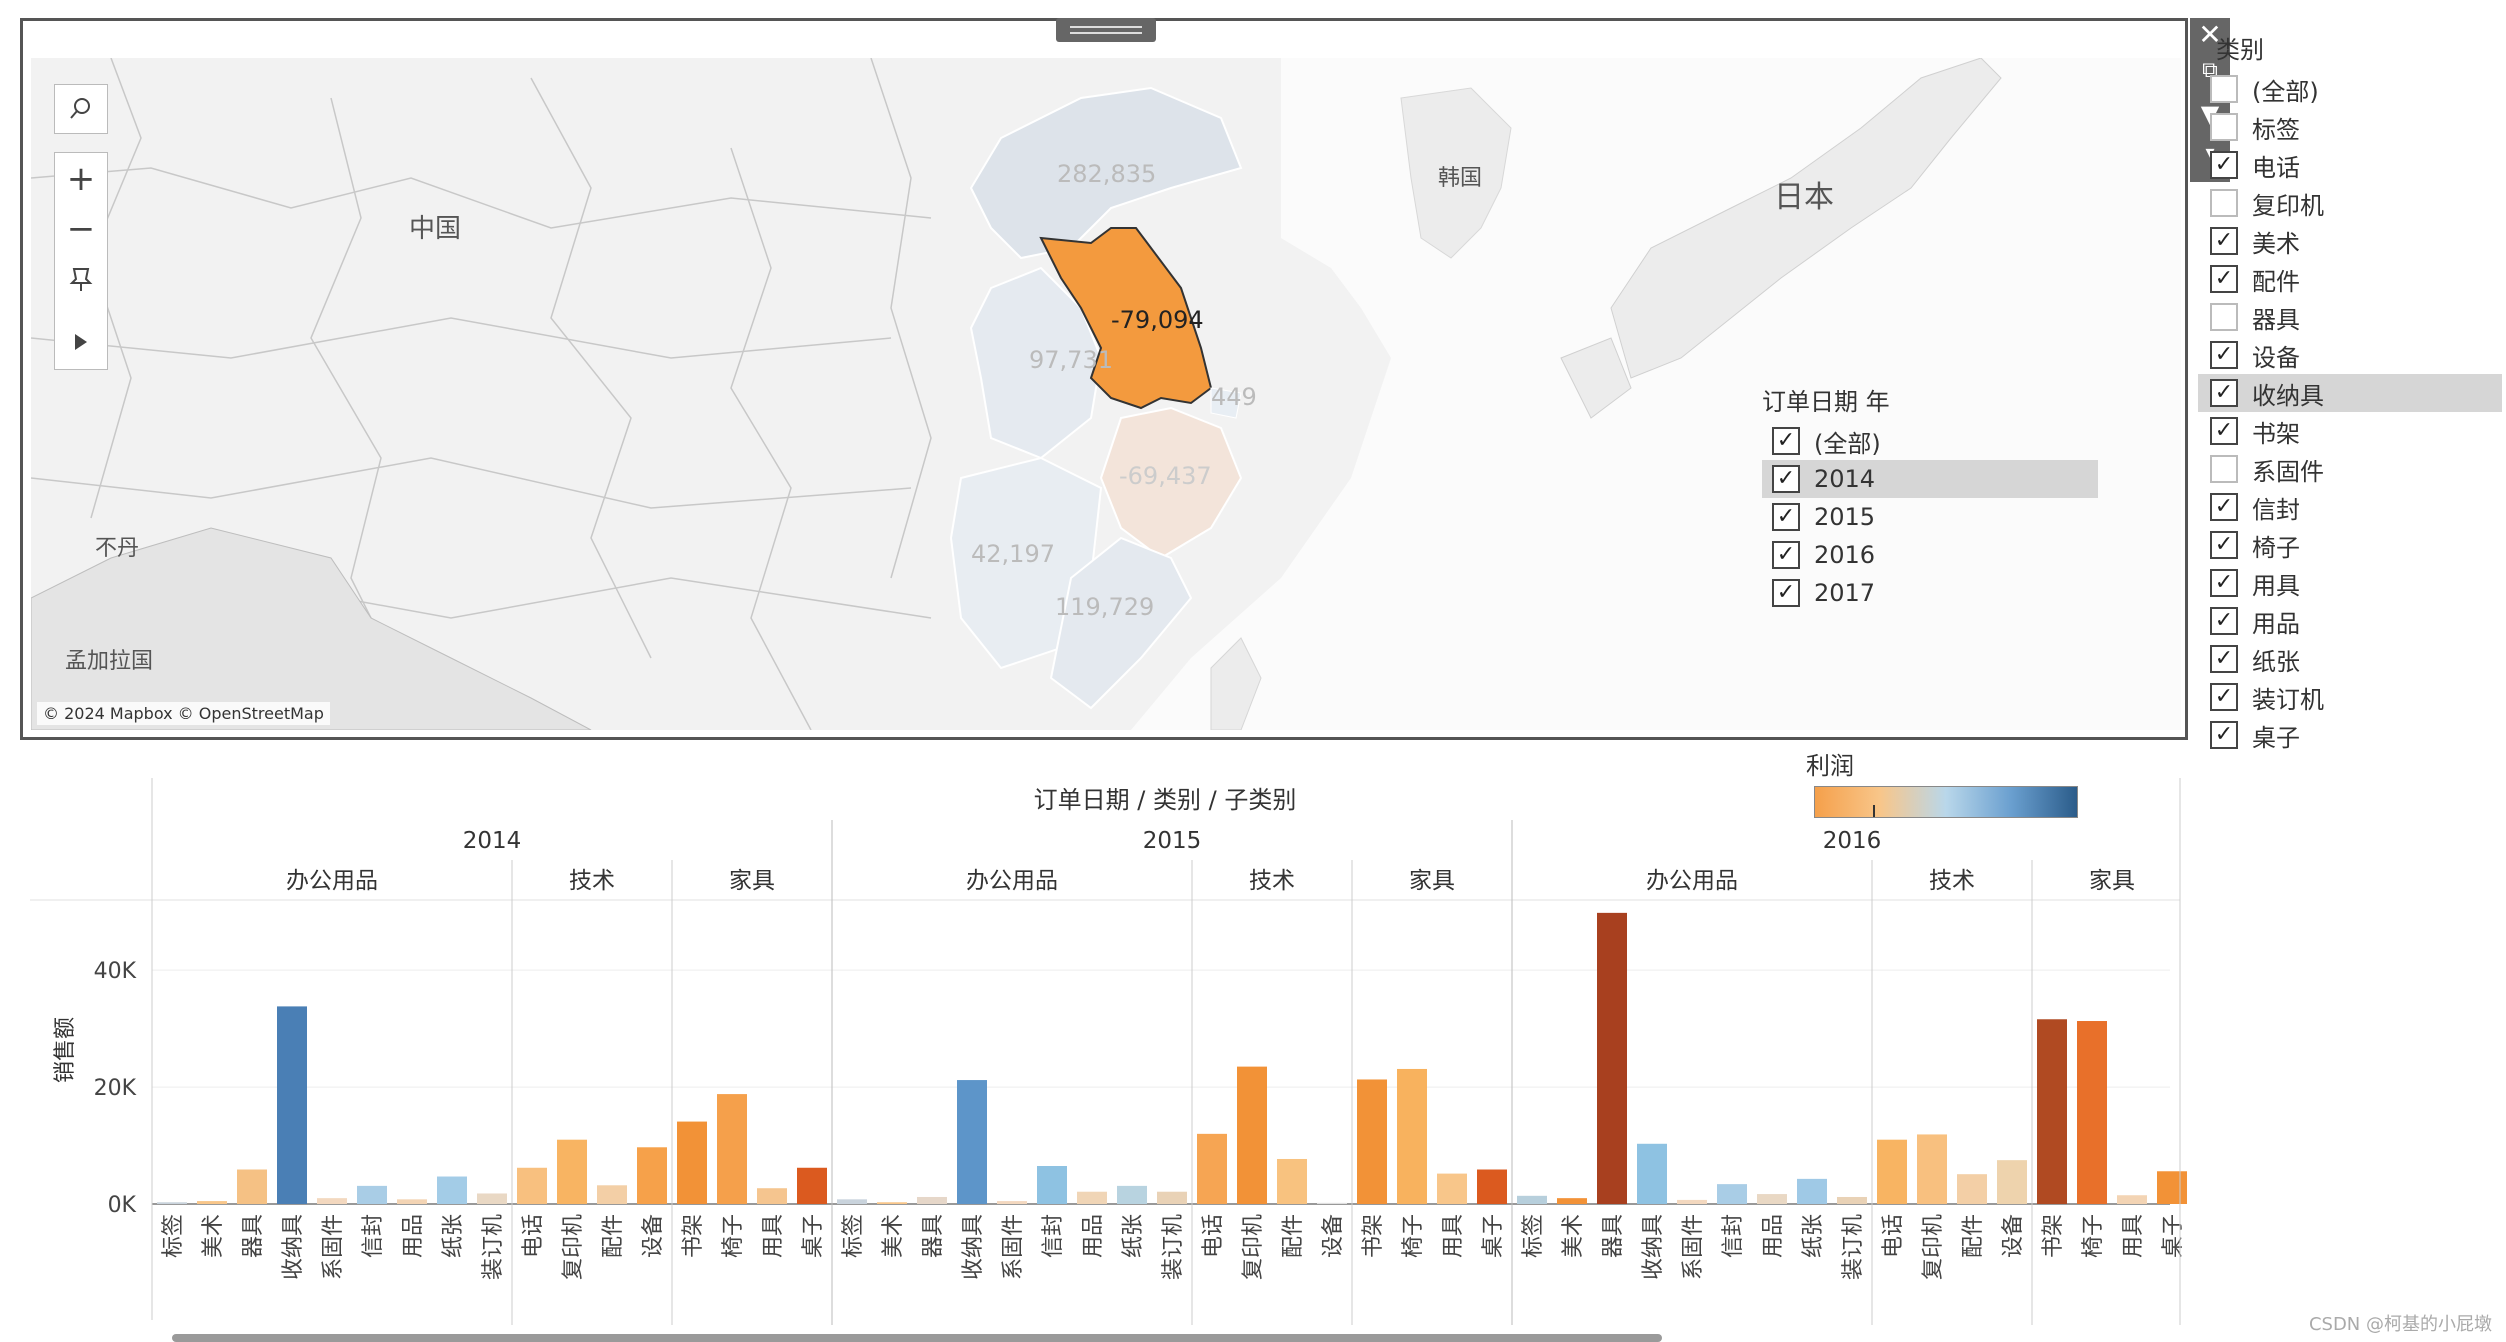 The width and height of the screenshot is (2506, 1342). Describe the element at coordinates (2350, 697) in the screenshot. I see `category-filter-item: ✓ 装订机` at that location.